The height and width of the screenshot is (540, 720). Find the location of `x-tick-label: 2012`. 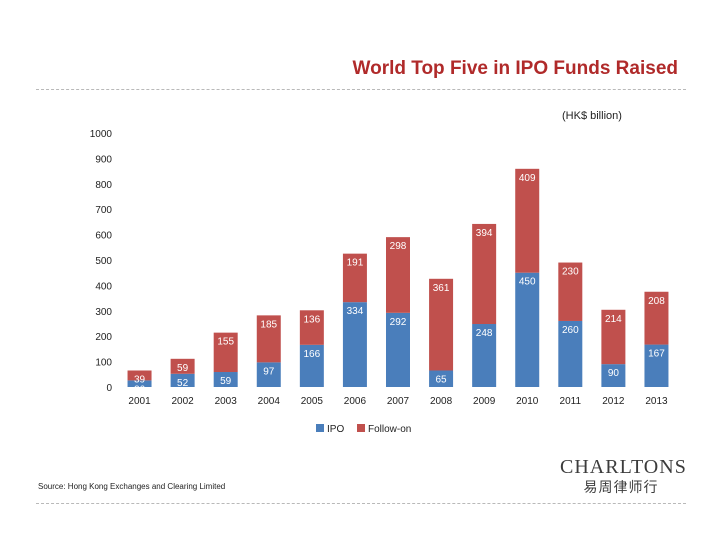

x-tick-label: 2012 is located at coordinates (613, 401).